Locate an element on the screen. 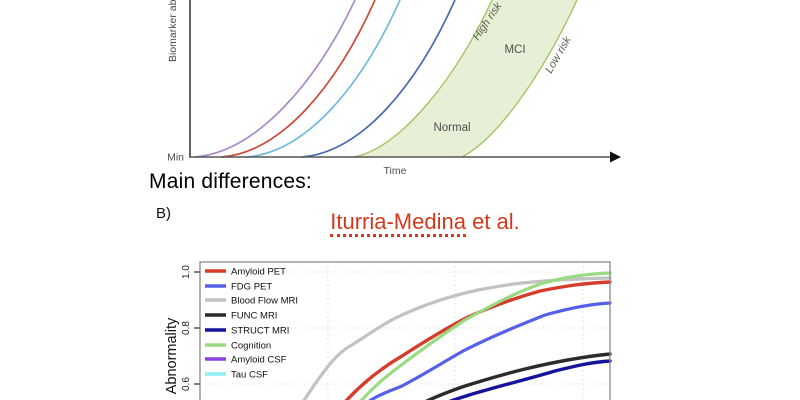 The image size is (800, 400). biomarker-curve-purple is located at coordinates (275, 79).